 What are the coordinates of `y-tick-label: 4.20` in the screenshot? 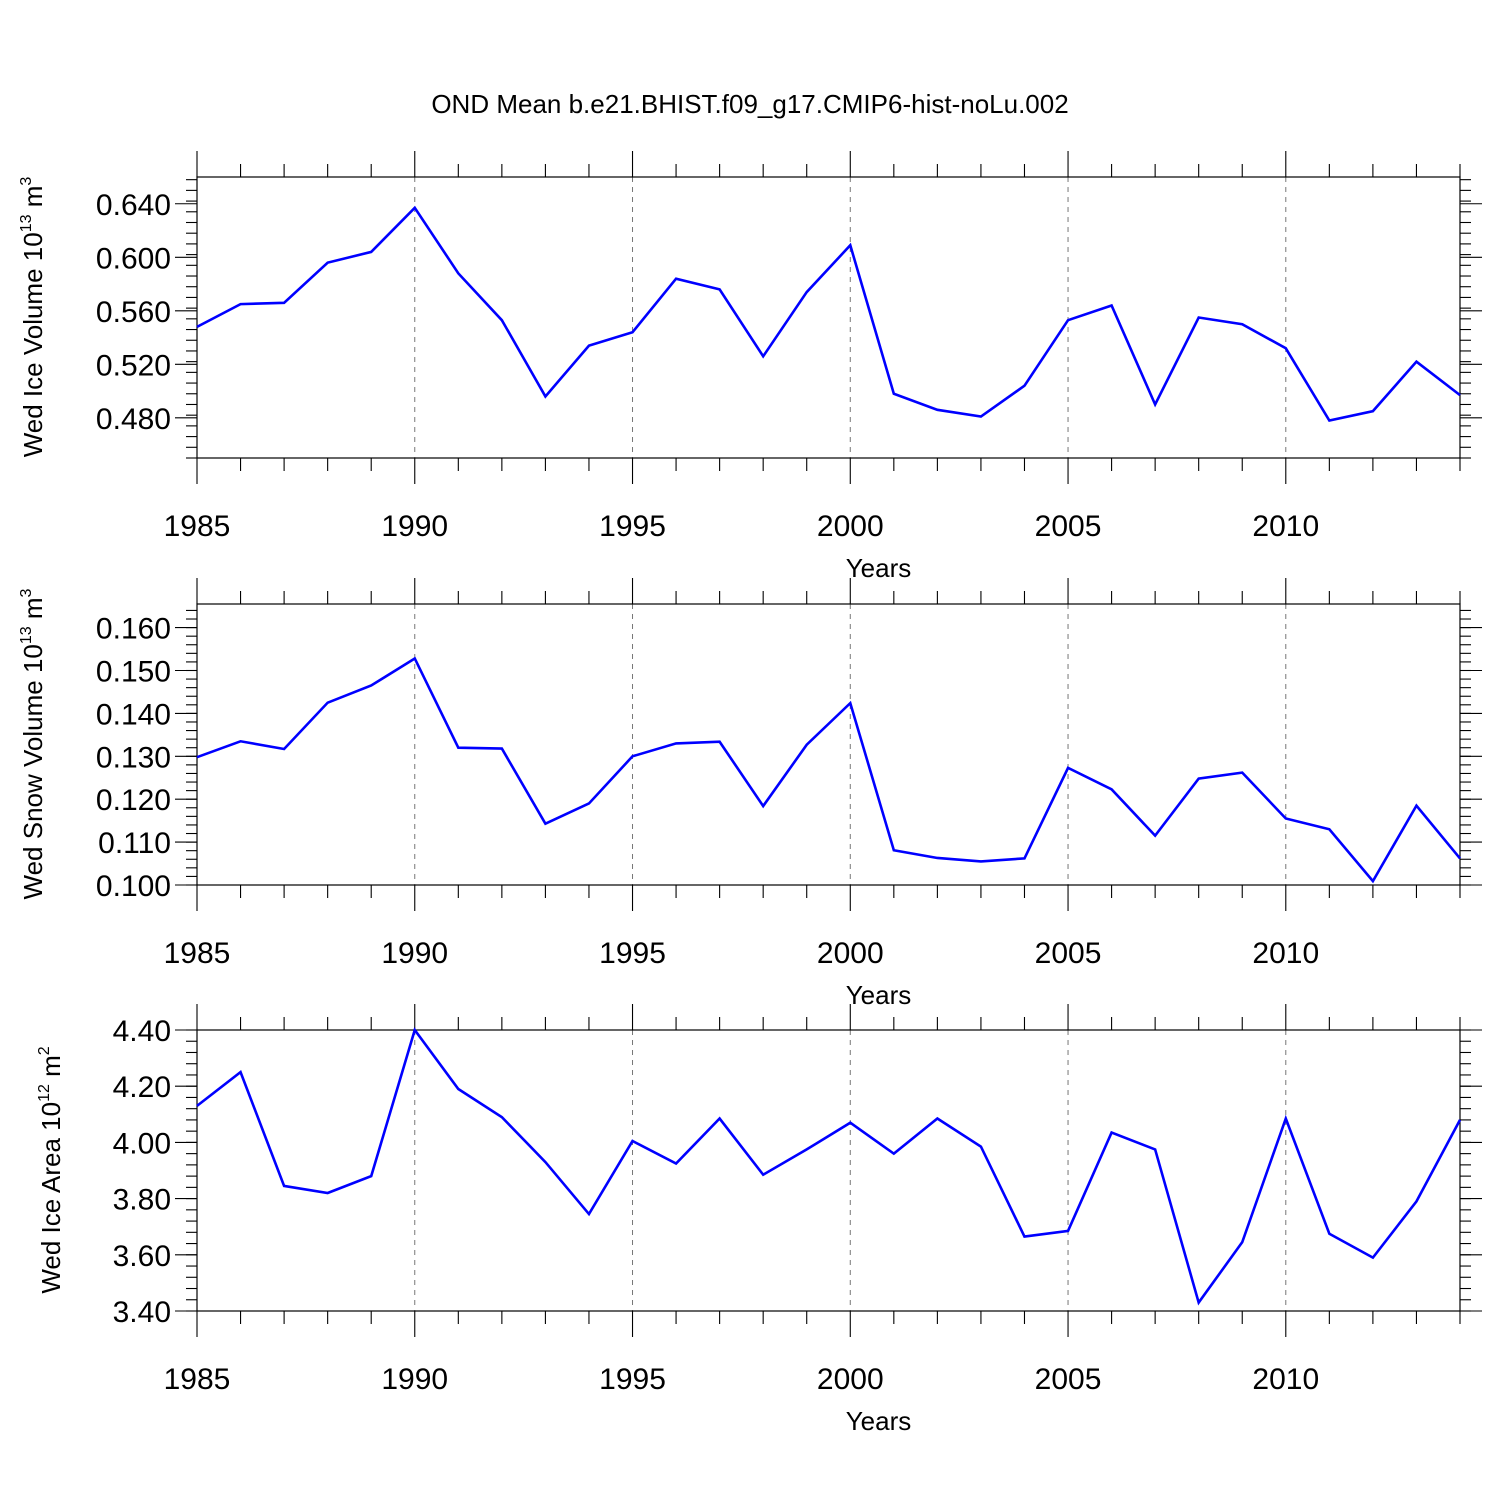 It's located at (142, 1087).